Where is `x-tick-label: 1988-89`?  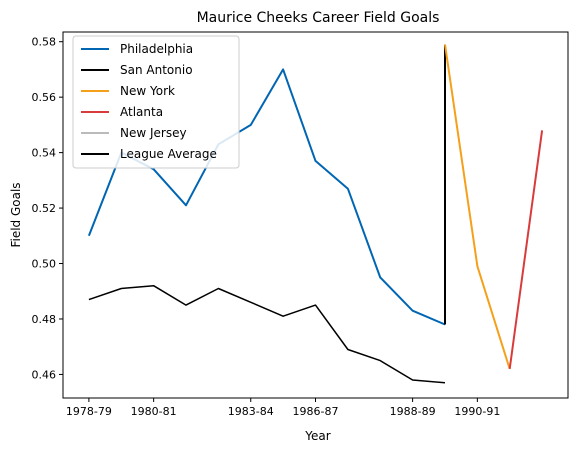
x-tick-label: 1988-89 is located at coordinates (413, 411).